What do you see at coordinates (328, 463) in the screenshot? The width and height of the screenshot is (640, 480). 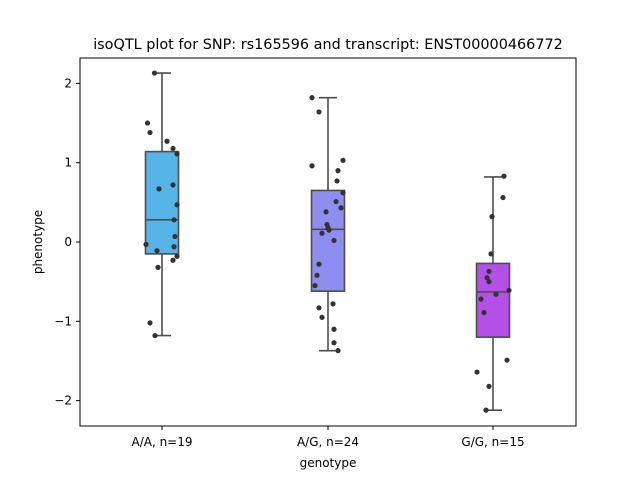 I see `x-axis-label: genotype` at bounding box center [328, 463].